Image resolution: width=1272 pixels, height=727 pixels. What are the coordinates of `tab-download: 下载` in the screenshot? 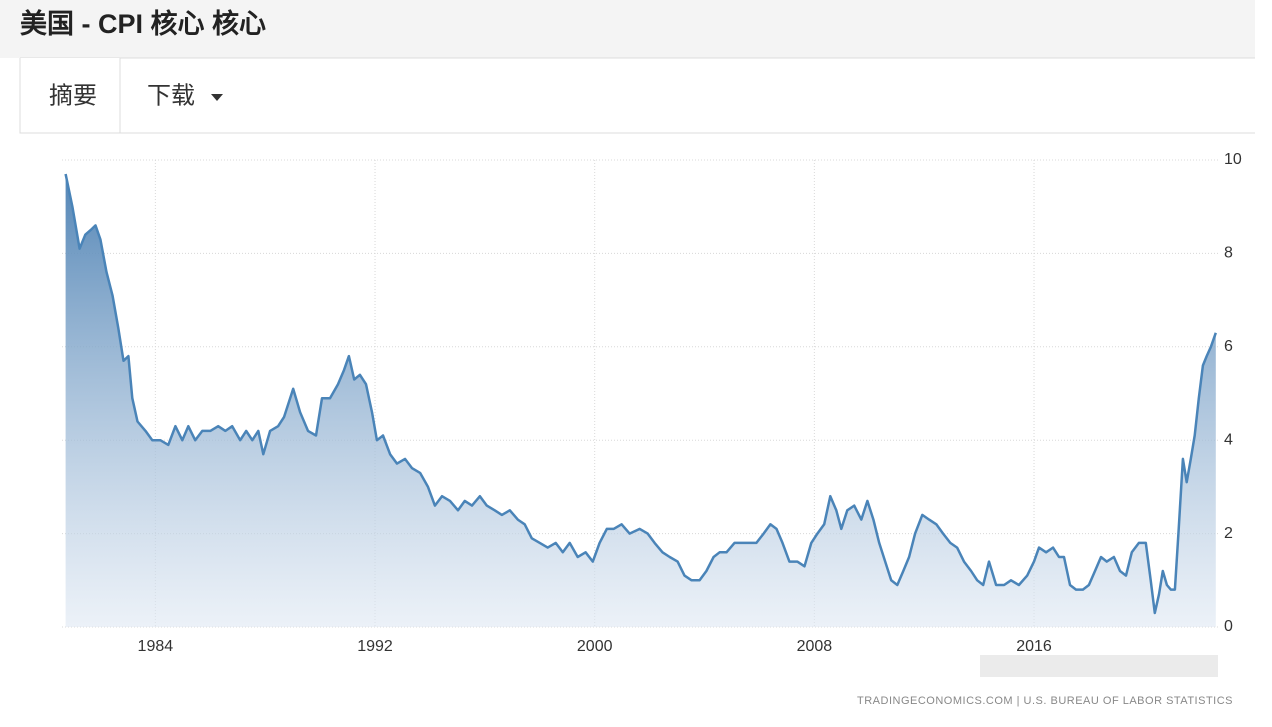 It's located at (171, 95).